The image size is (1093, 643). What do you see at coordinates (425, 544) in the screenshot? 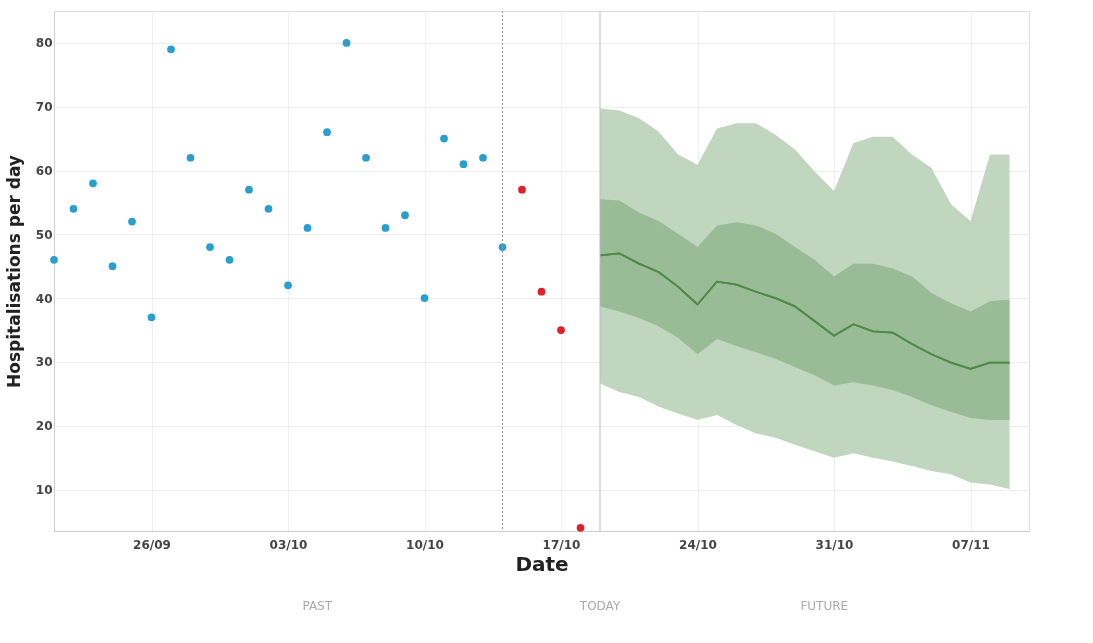
I see `x-tick-label: 10/10` at bounding box center [425, 544].